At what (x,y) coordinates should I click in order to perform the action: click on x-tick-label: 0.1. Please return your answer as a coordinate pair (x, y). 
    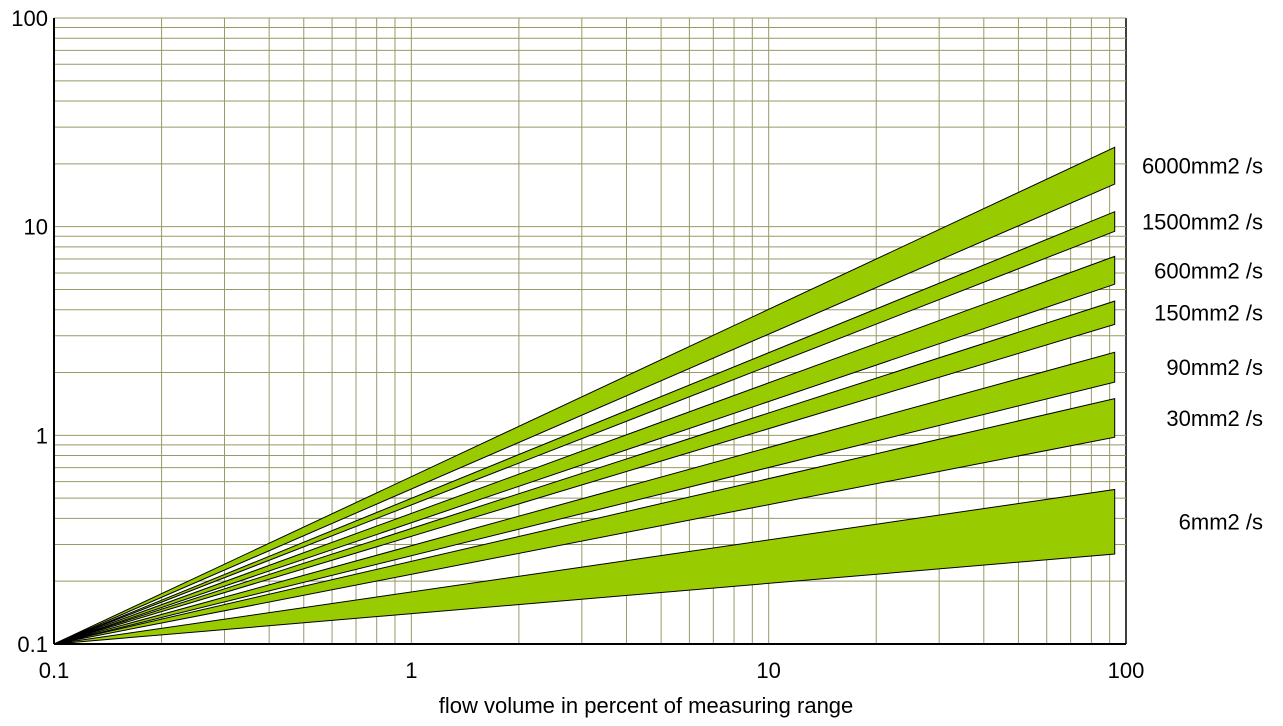
    Looking at the image, I should click on (54, 670).